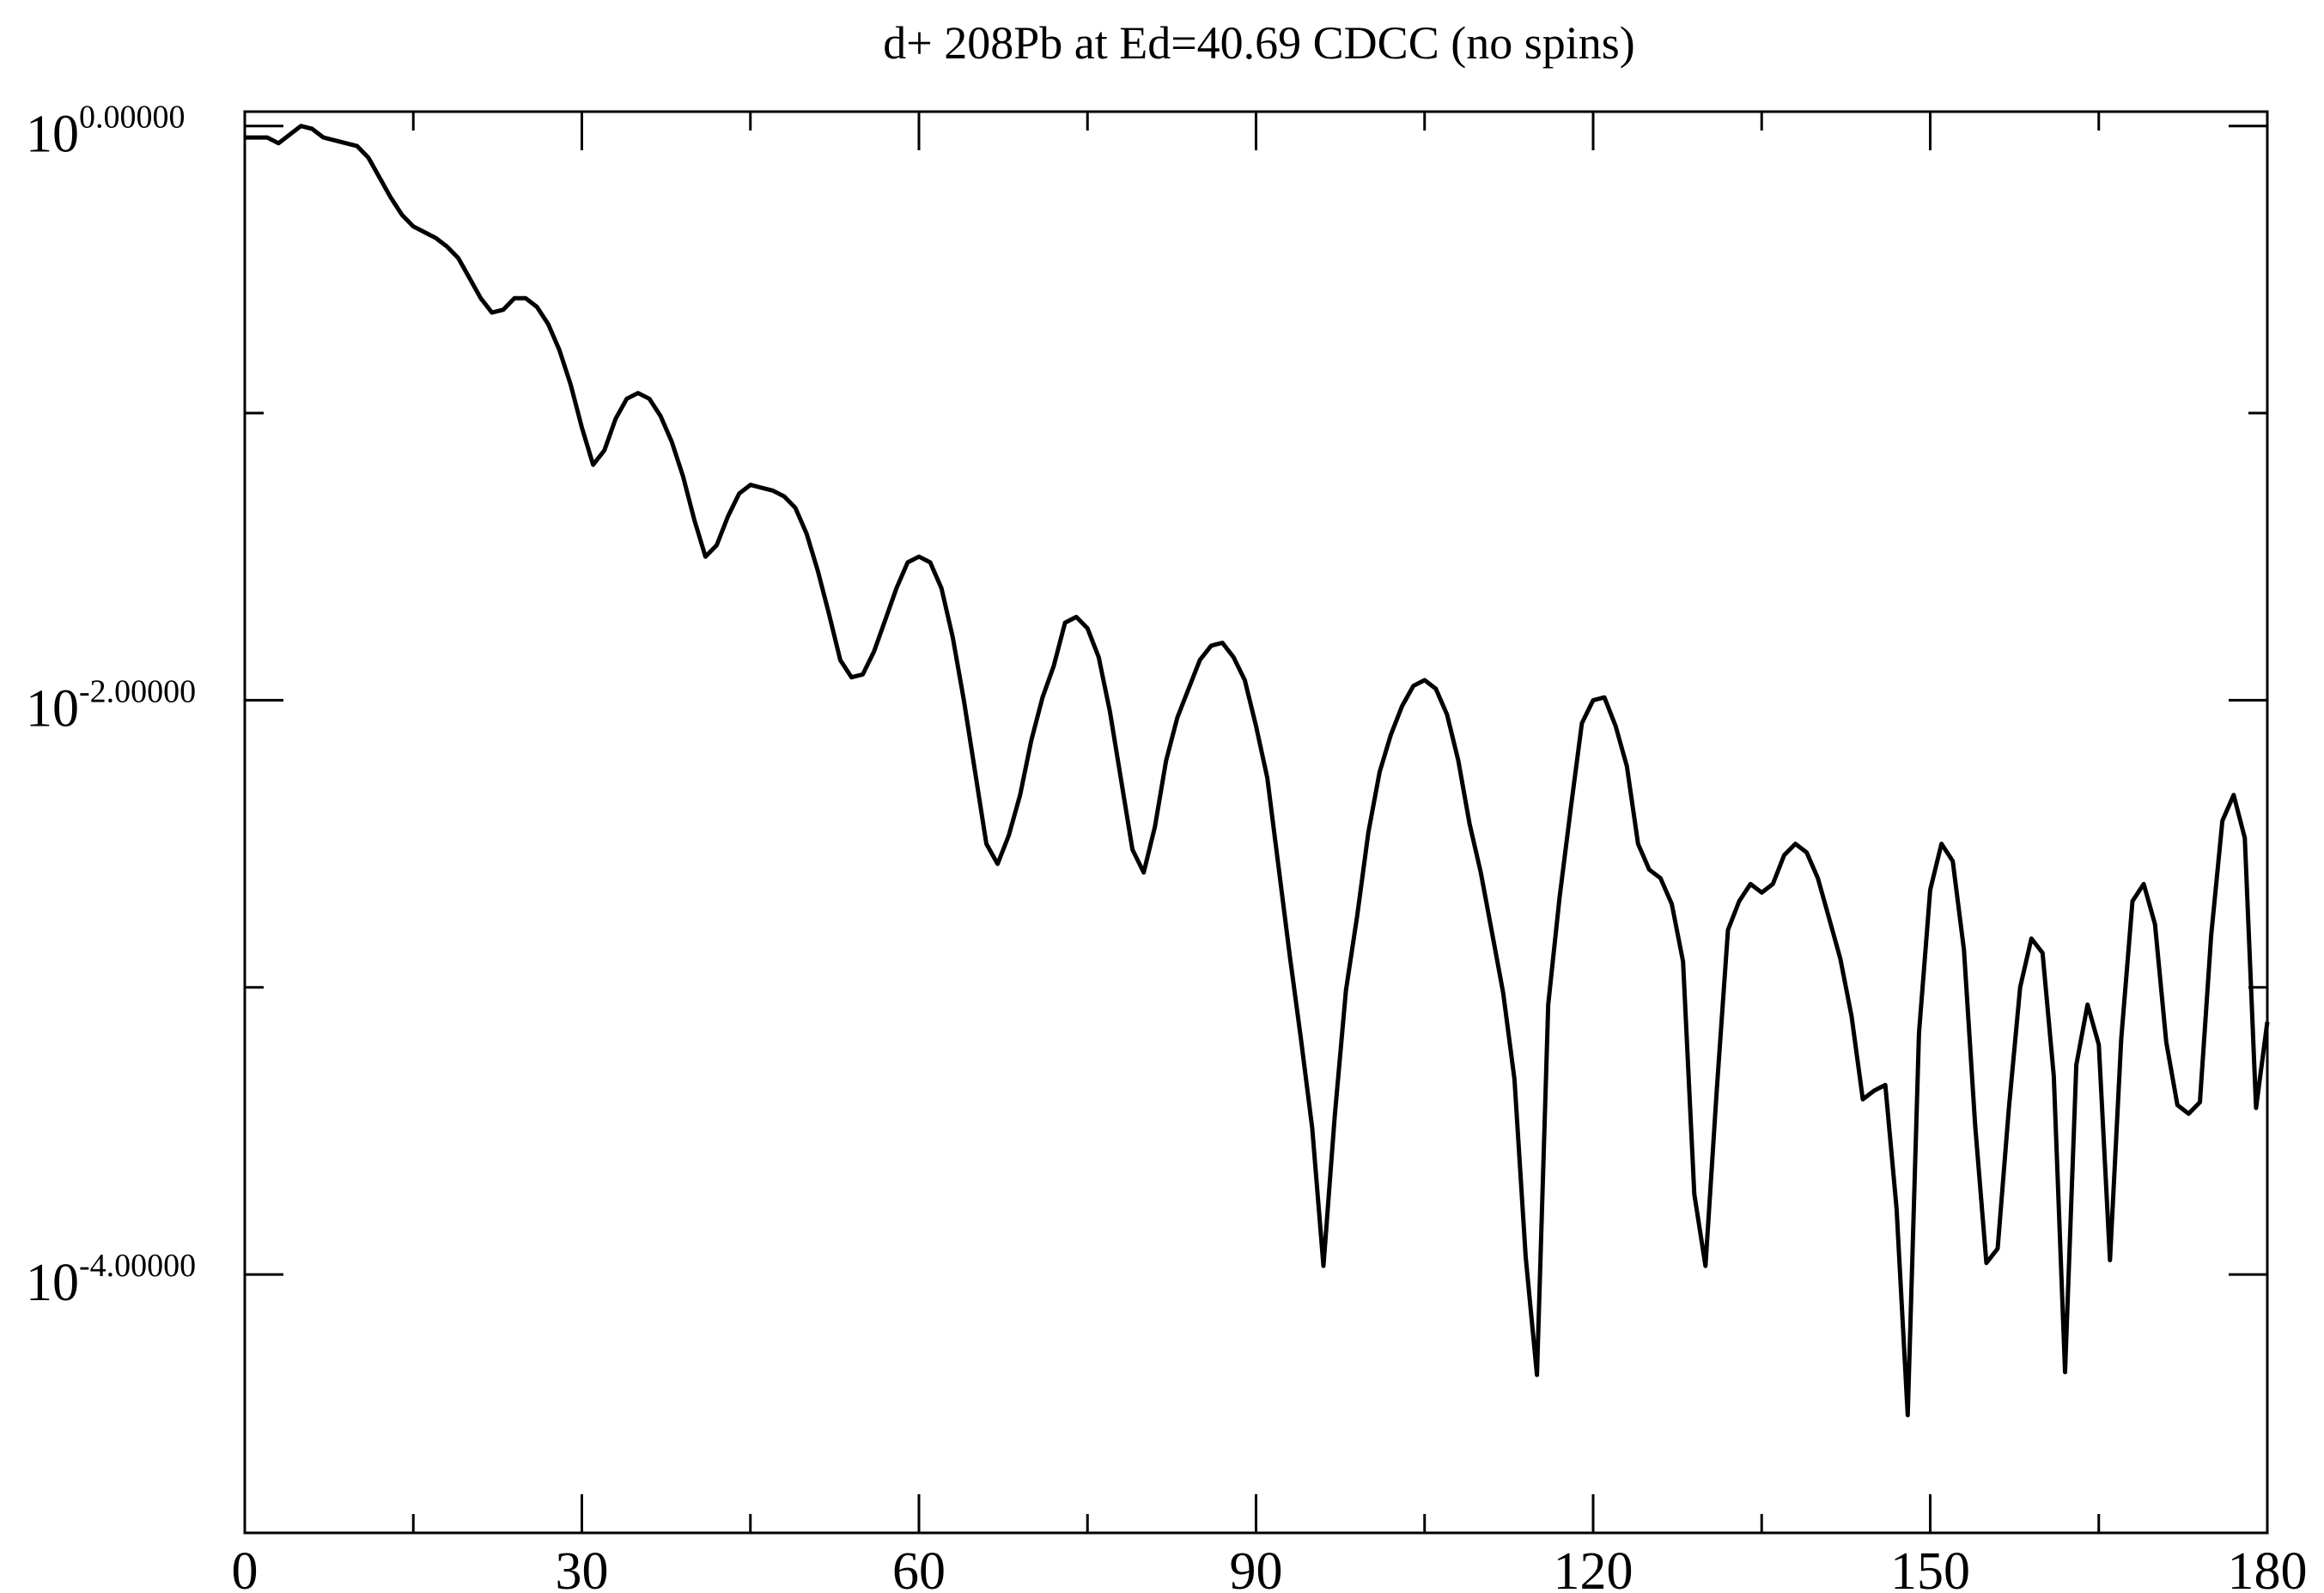 The width and height of the screenshot is (2324, 1593). What do you see at coordinates (583, 1567) in the screenshot?
I see `x-tick-label: 30` at bounding box center [583, 1567].